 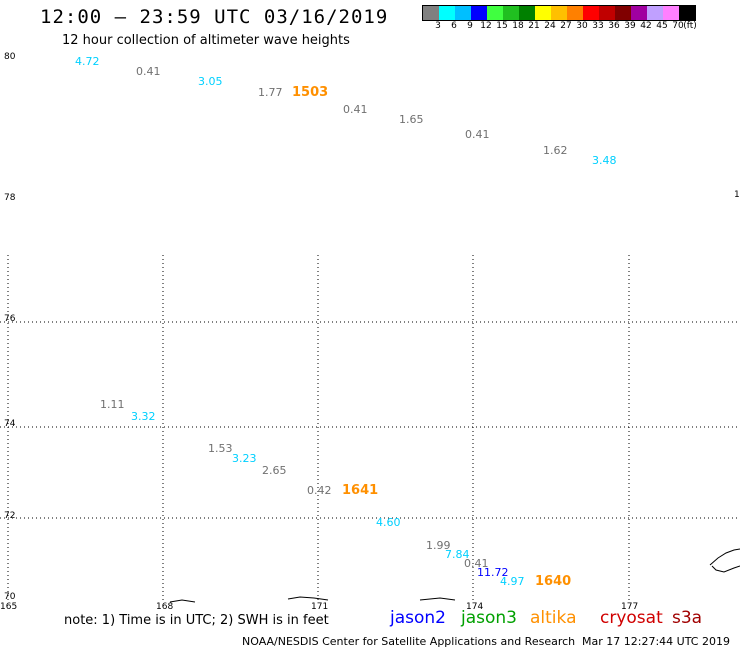 What do you see at coordinates (182, 601) in the screenshot?
I see `coastline-southwest` at bounding box center [182, 601].